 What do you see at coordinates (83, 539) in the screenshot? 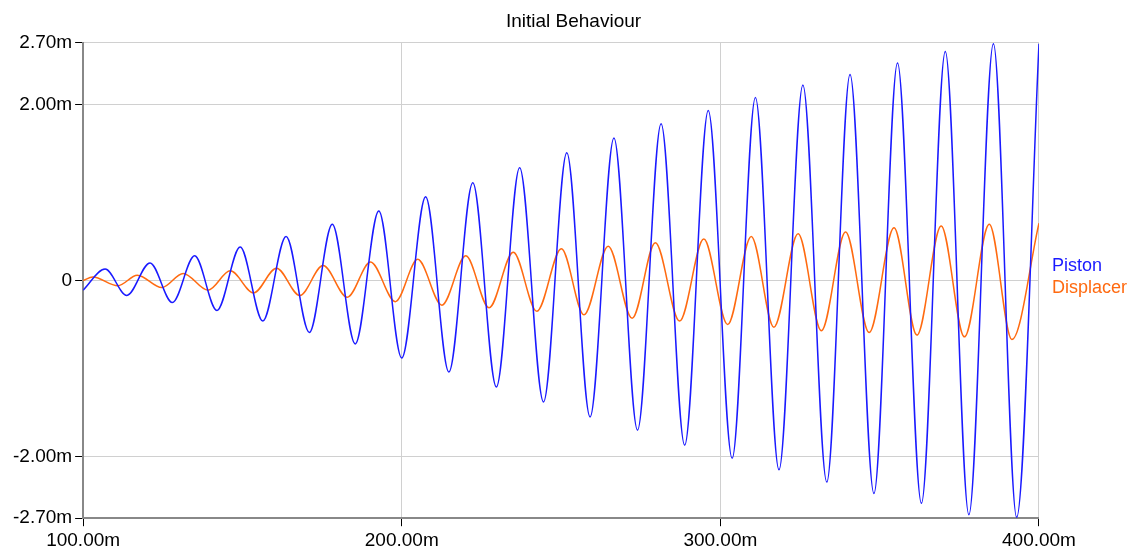
I see `x-tick-label: 100.00m` at bounding box center [83, 539].